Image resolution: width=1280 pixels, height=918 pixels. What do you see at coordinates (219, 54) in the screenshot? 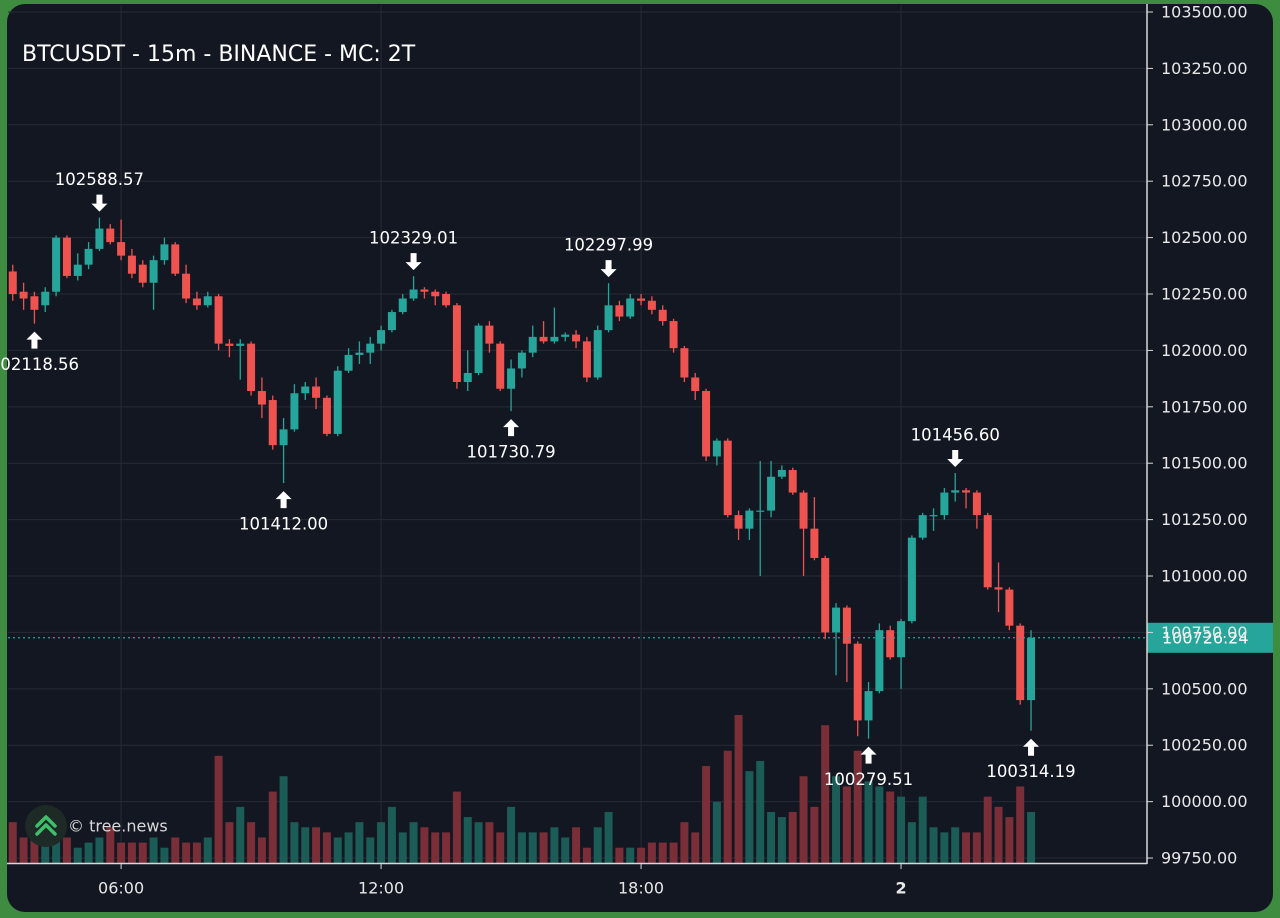
I see `chart-title: BTCUSDT - 15m - BINANCE - MC: 2T` at bounding box center [219, 54].